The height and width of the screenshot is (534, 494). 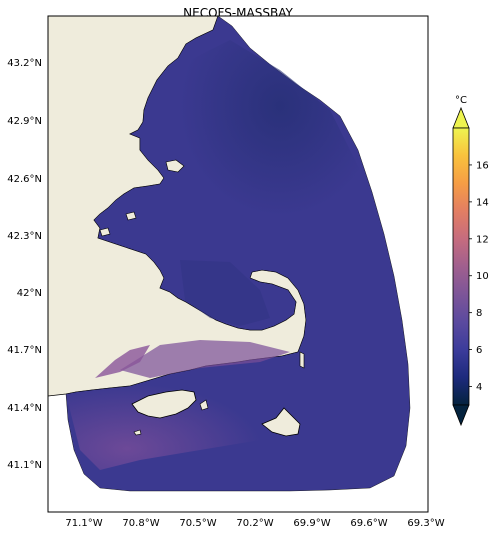 I want to click on lon-label: 70.5°W, so click(x=197, y=523).